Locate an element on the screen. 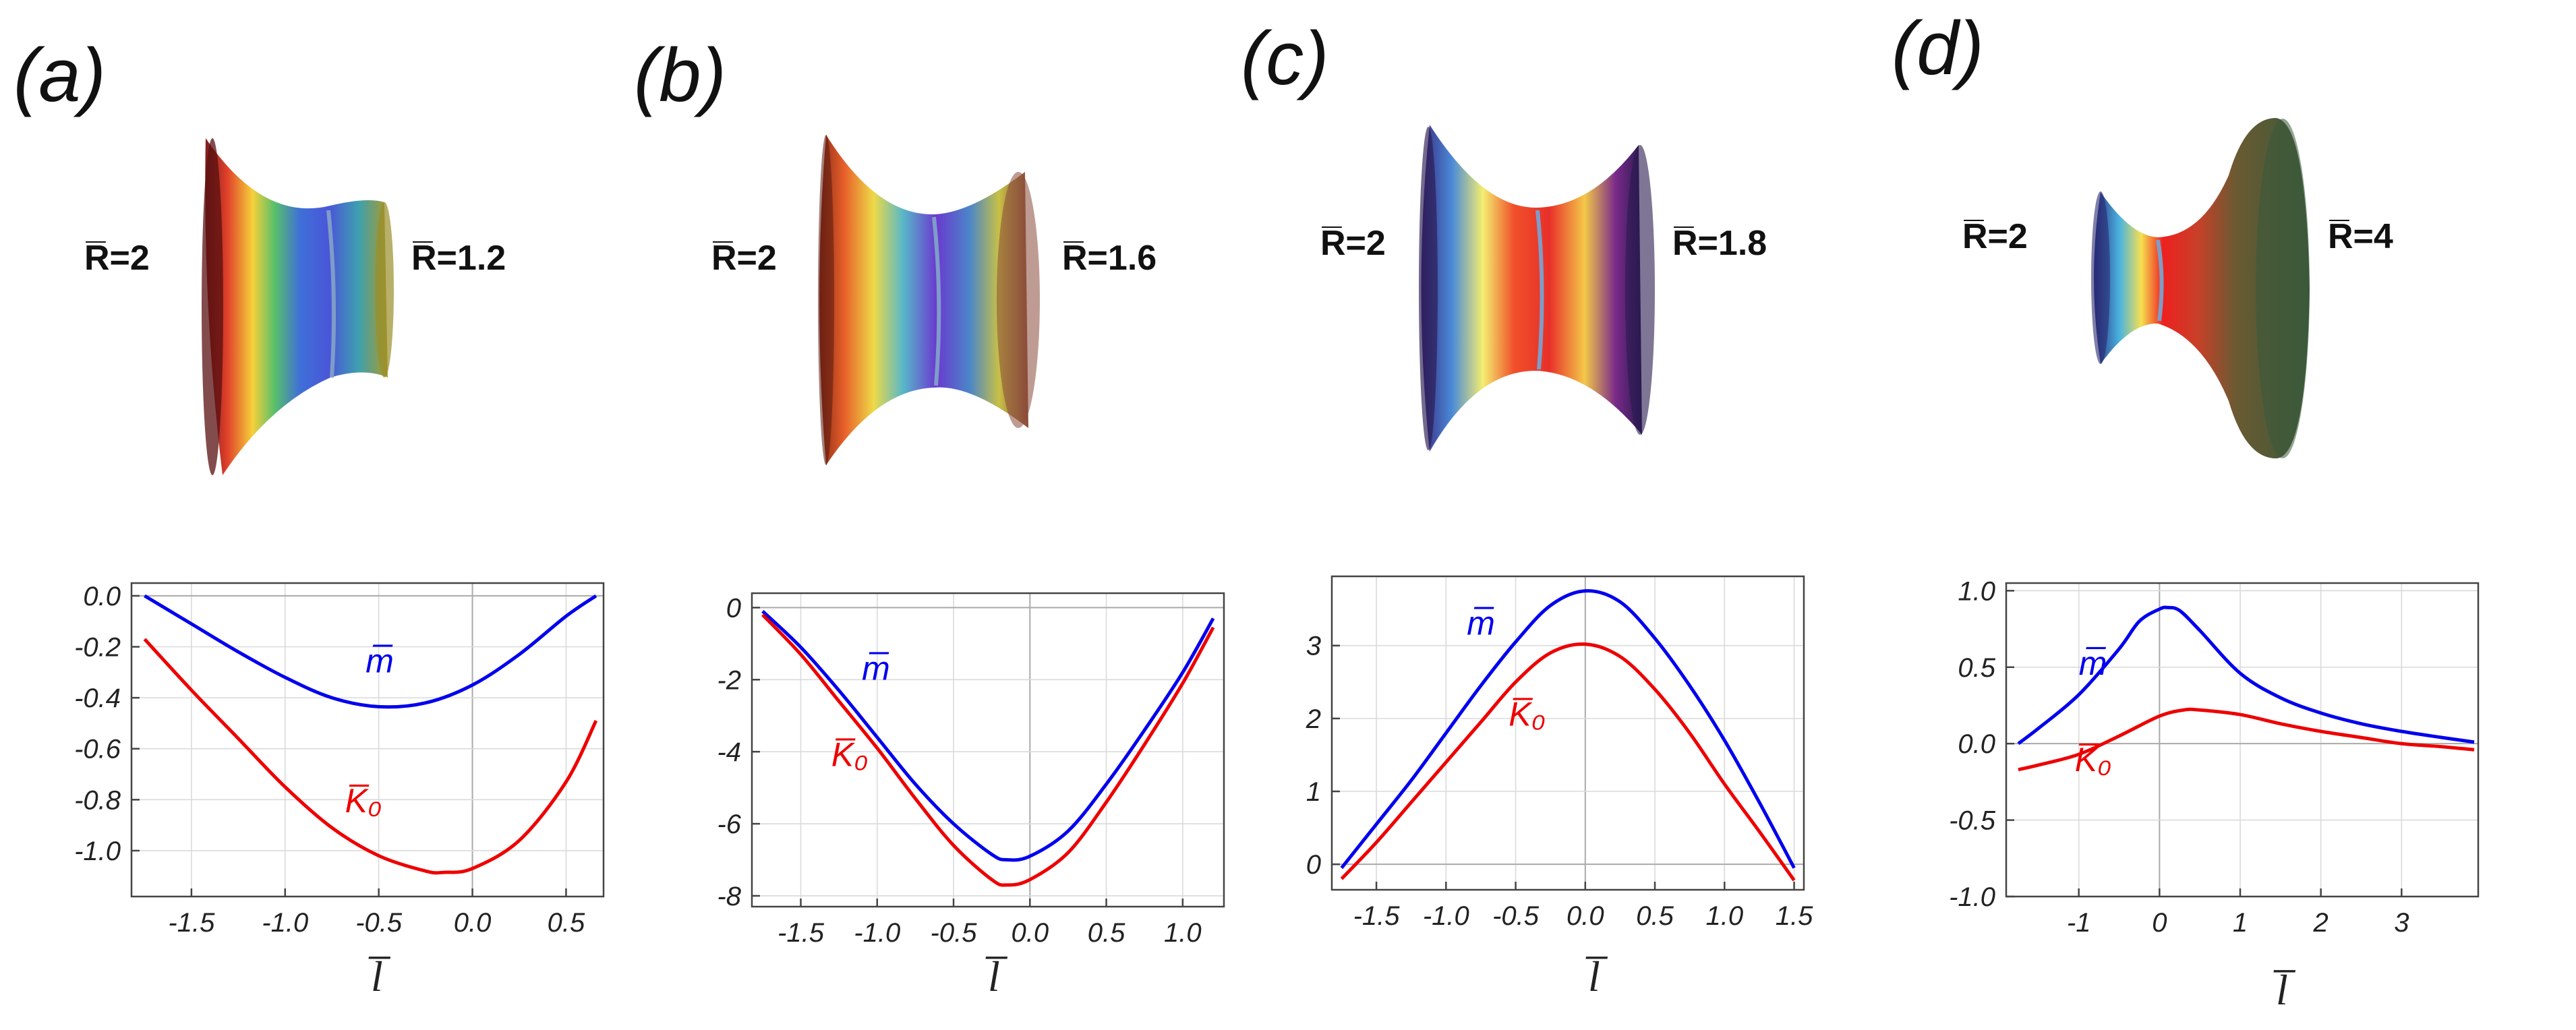  x-tick-label: 0 is located at coordinates (2159, 923).